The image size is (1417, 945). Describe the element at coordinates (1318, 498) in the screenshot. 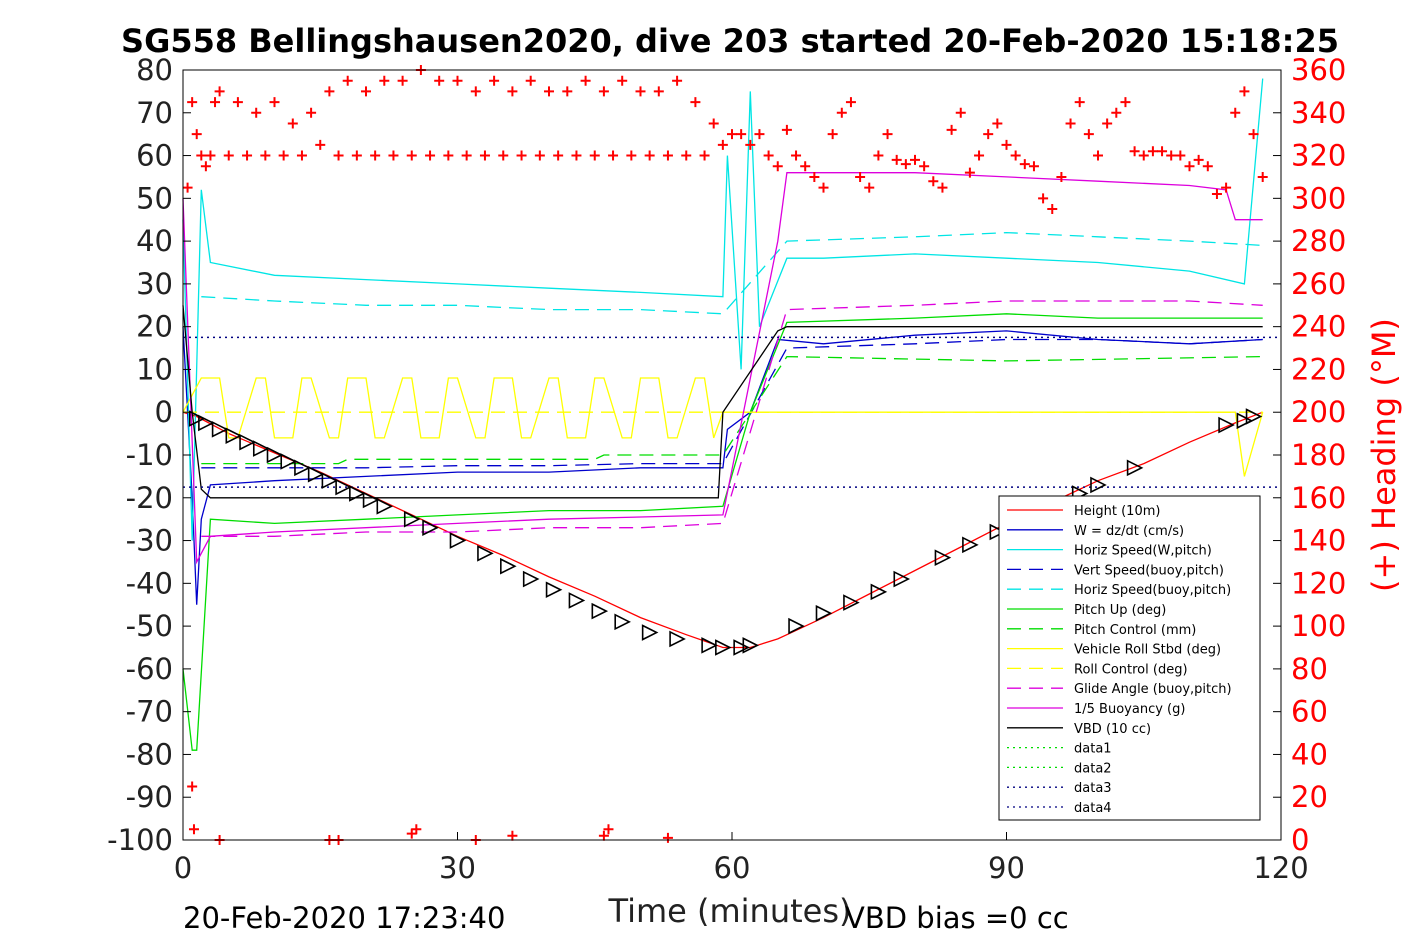

I see `yr-tick-label-10: 160` at that location.